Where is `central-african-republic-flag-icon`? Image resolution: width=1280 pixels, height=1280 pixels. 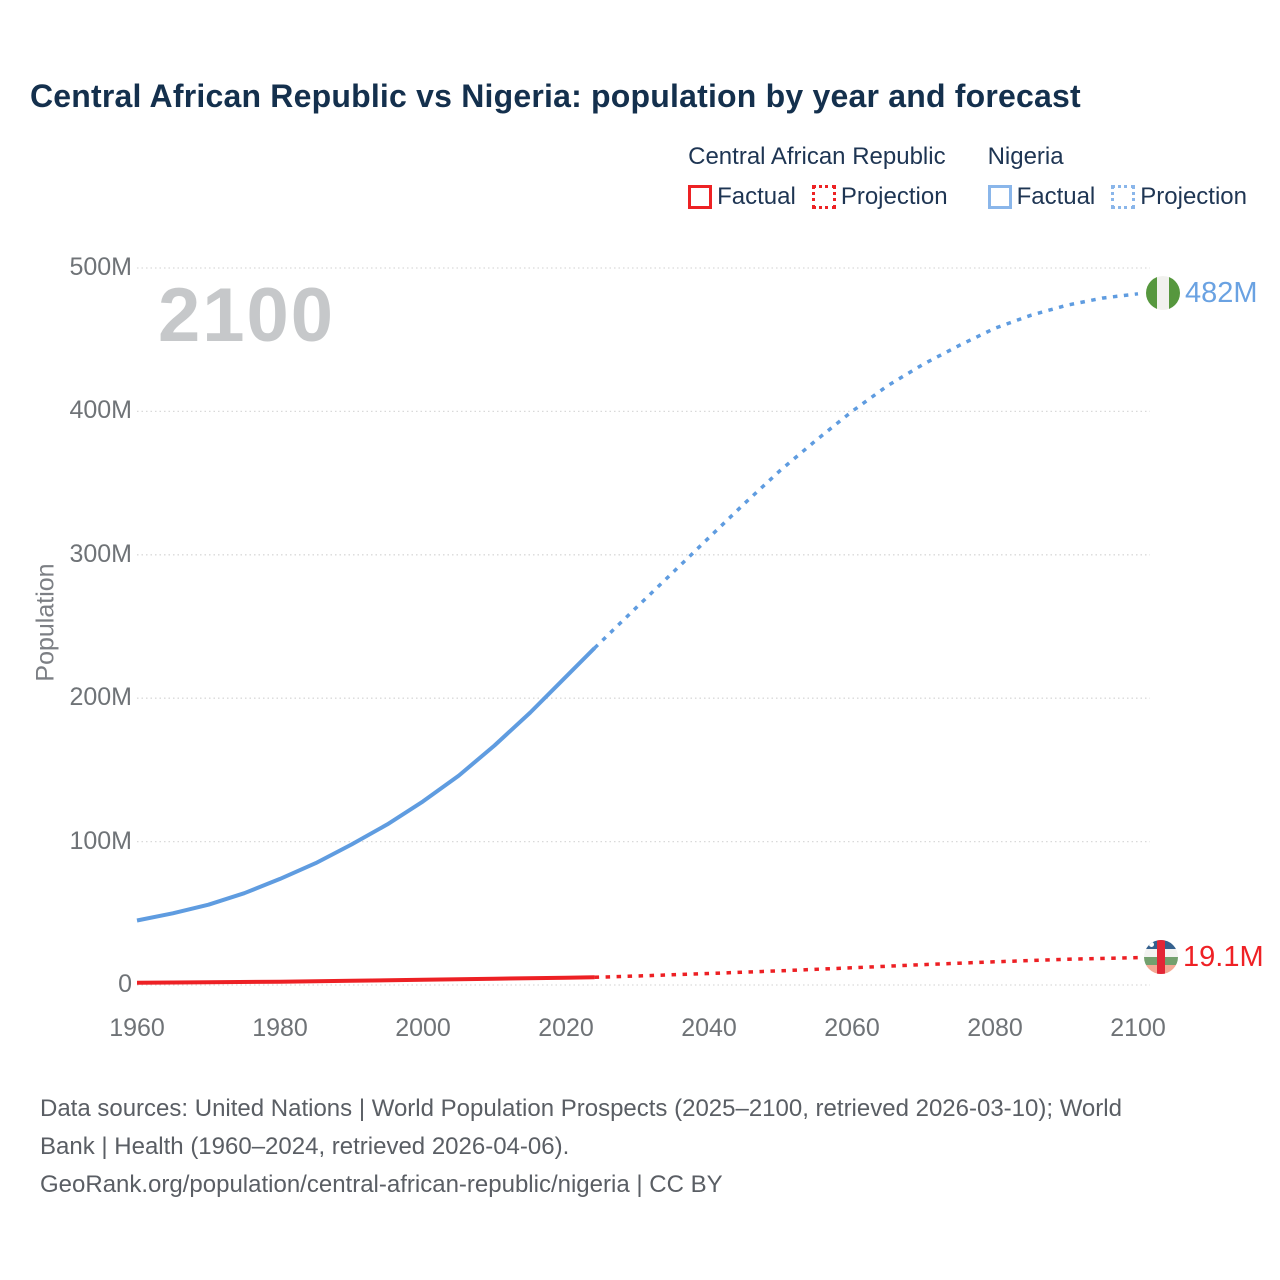
central-african-republic-flag-icon is located at coordinates (1161, 957).